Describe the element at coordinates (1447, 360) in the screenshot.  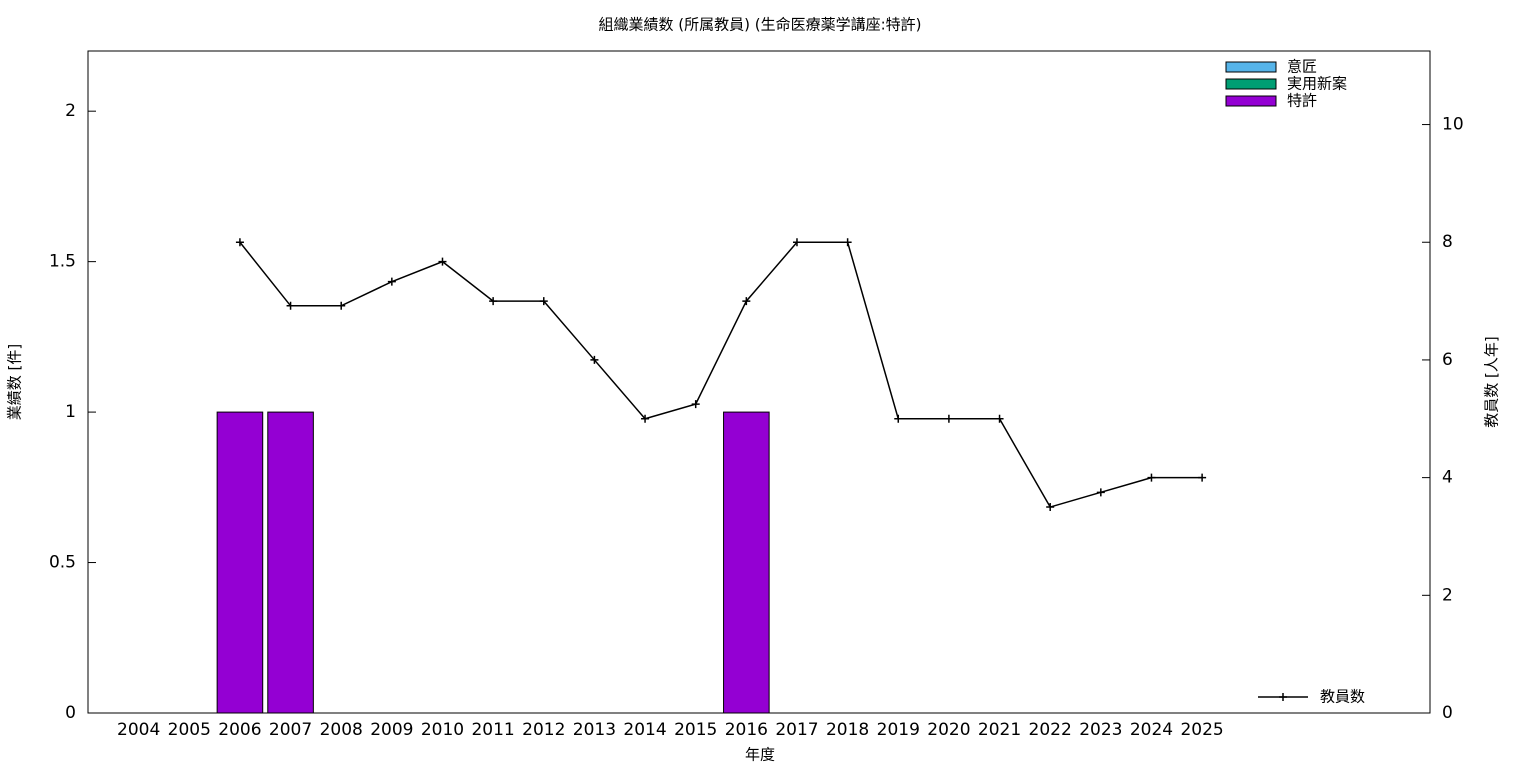
I see `y2-tick-label: 6` at that location.